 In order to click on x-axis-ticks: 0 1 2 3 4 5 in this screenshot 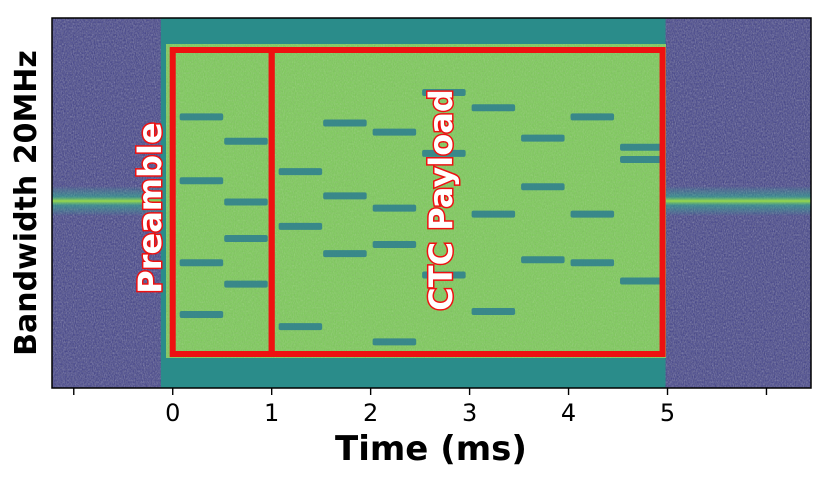, I will do `click(420, 407)`.